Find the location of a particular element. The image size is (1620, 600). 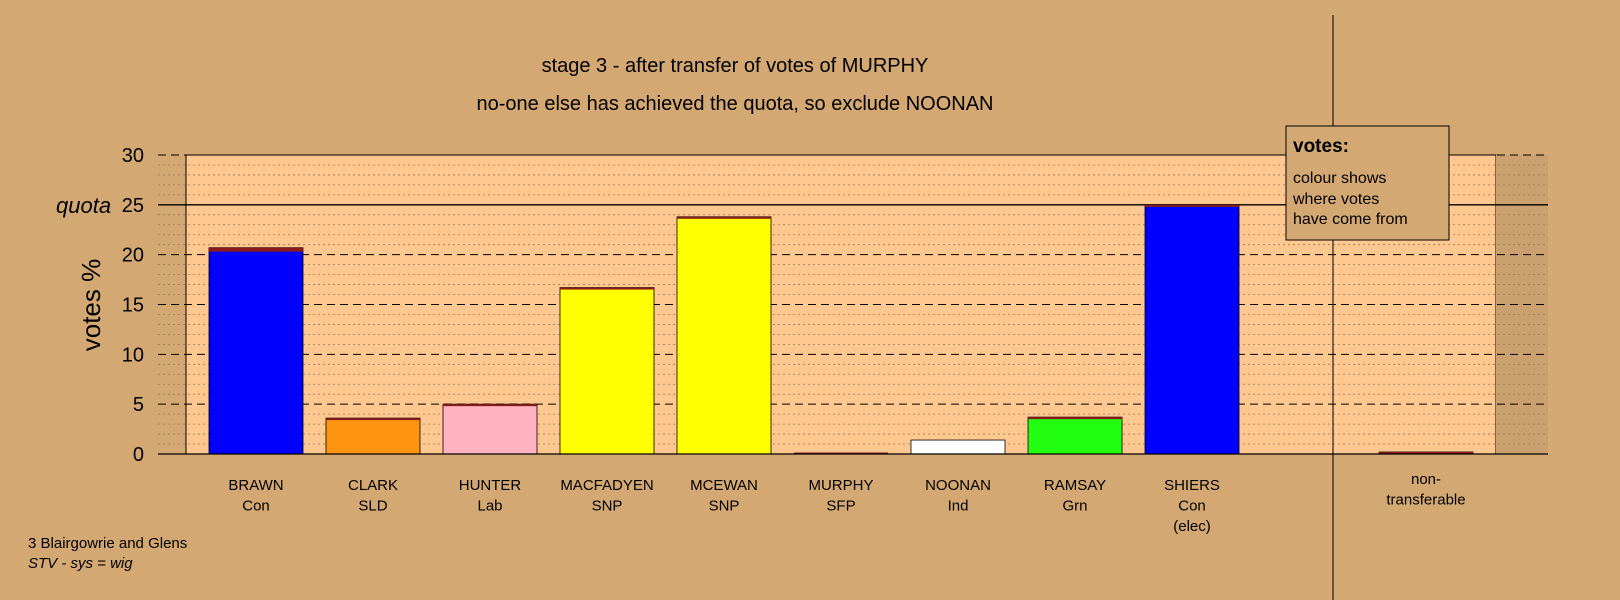

x-tick-label: Ind is located at coordinates (958, 506).